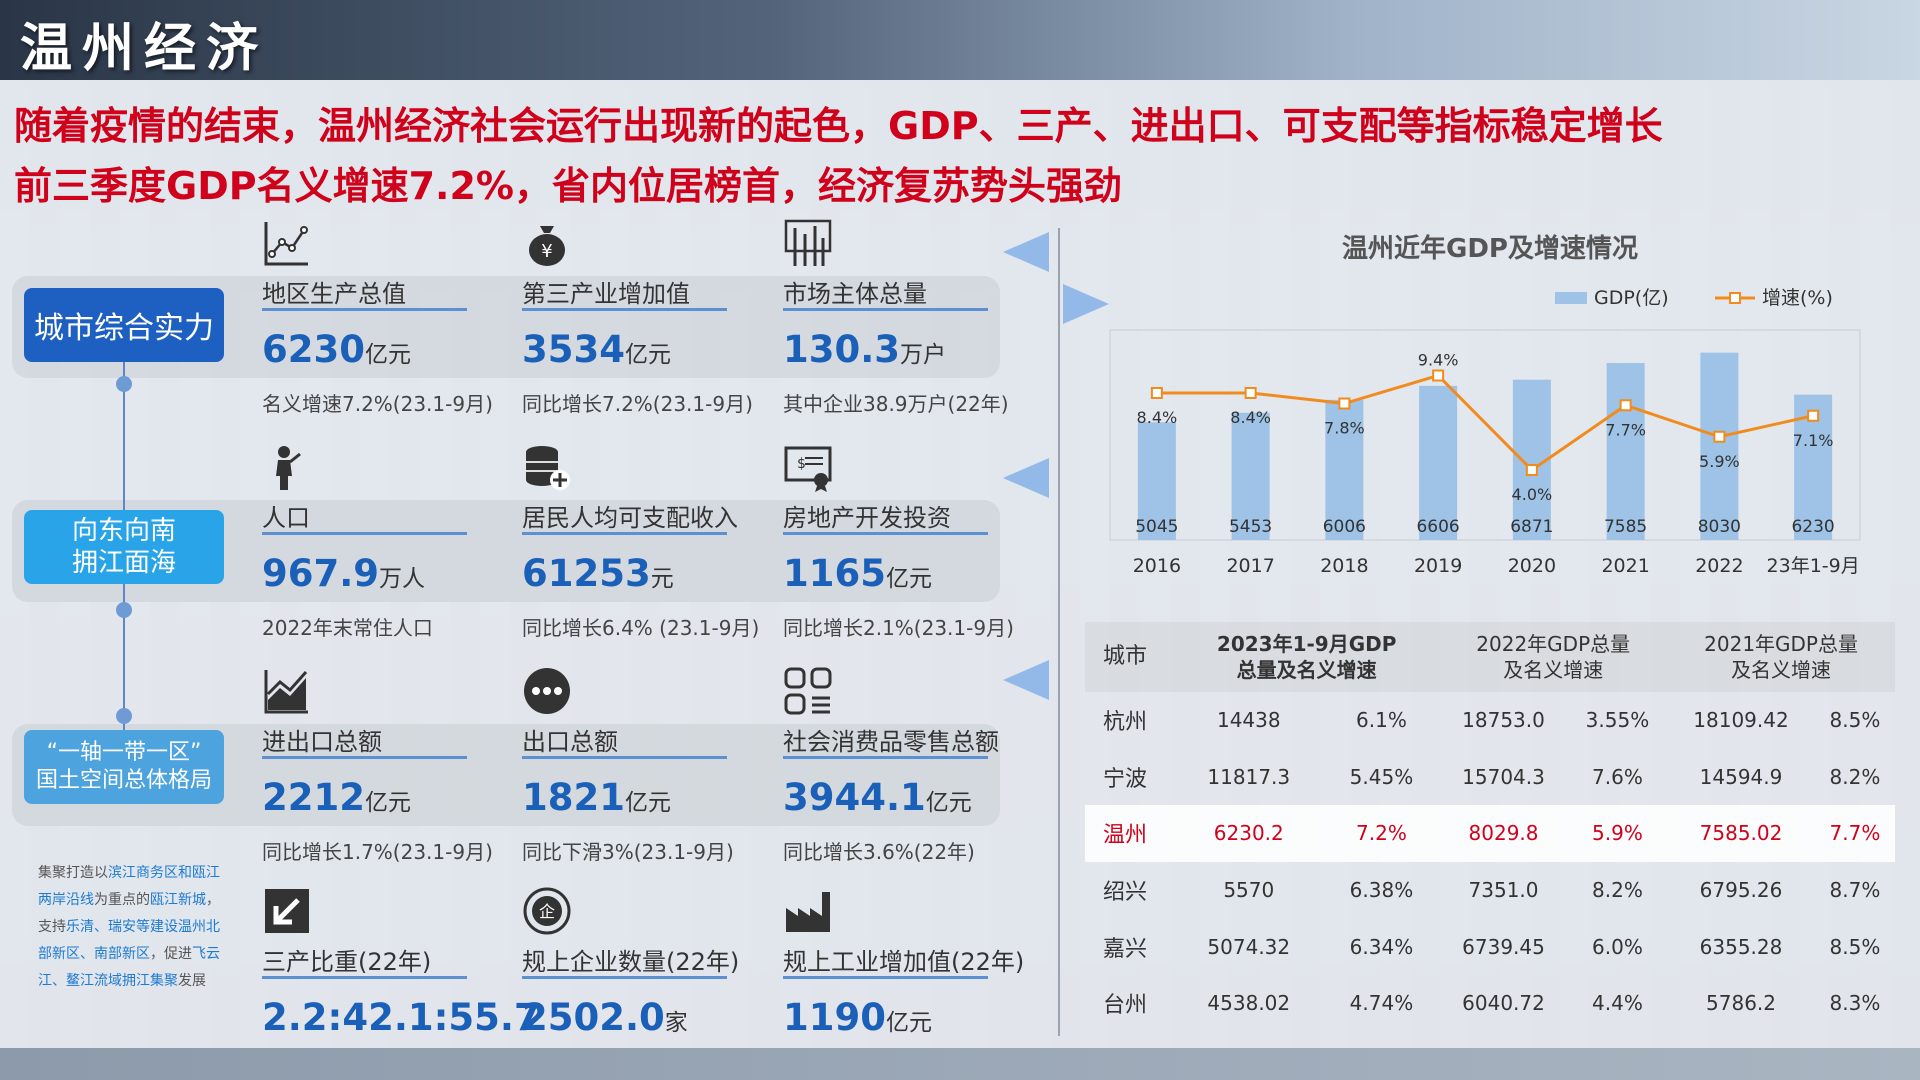 The height and width of the screenshot is (1080, 1920). Describe the element at coordinates (144, 49) in the screenshot. I see `page-title: 温州经济` at that location.